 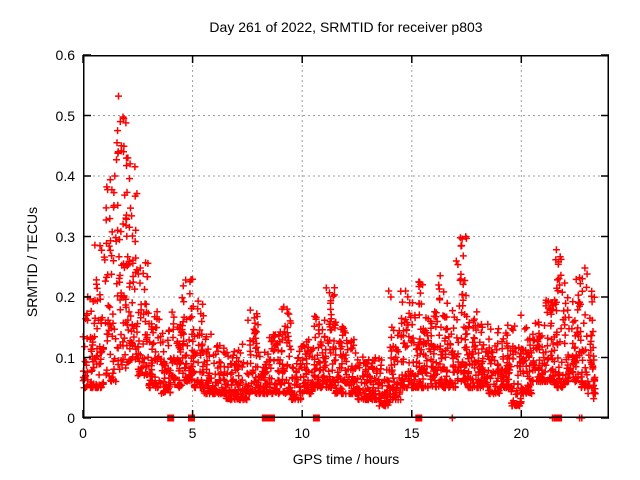 What do you see at coordinates (65, 357) in the screenshot?
I see `y-tick-label: 0.1` at bounding box center [65, 357].